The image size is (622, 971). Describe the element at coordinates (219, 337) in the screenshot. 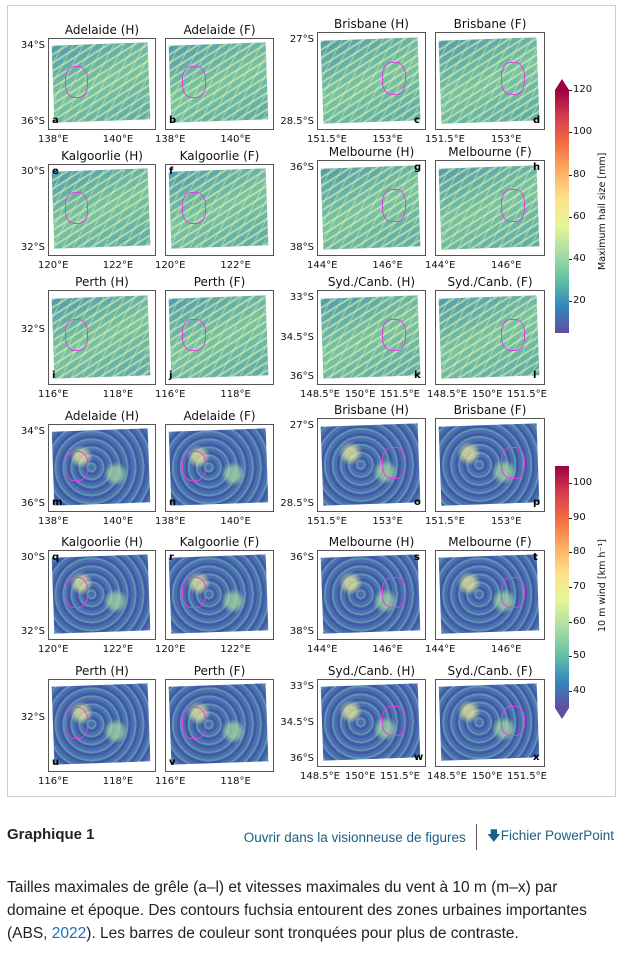

I see `map-panel-j` at that location.